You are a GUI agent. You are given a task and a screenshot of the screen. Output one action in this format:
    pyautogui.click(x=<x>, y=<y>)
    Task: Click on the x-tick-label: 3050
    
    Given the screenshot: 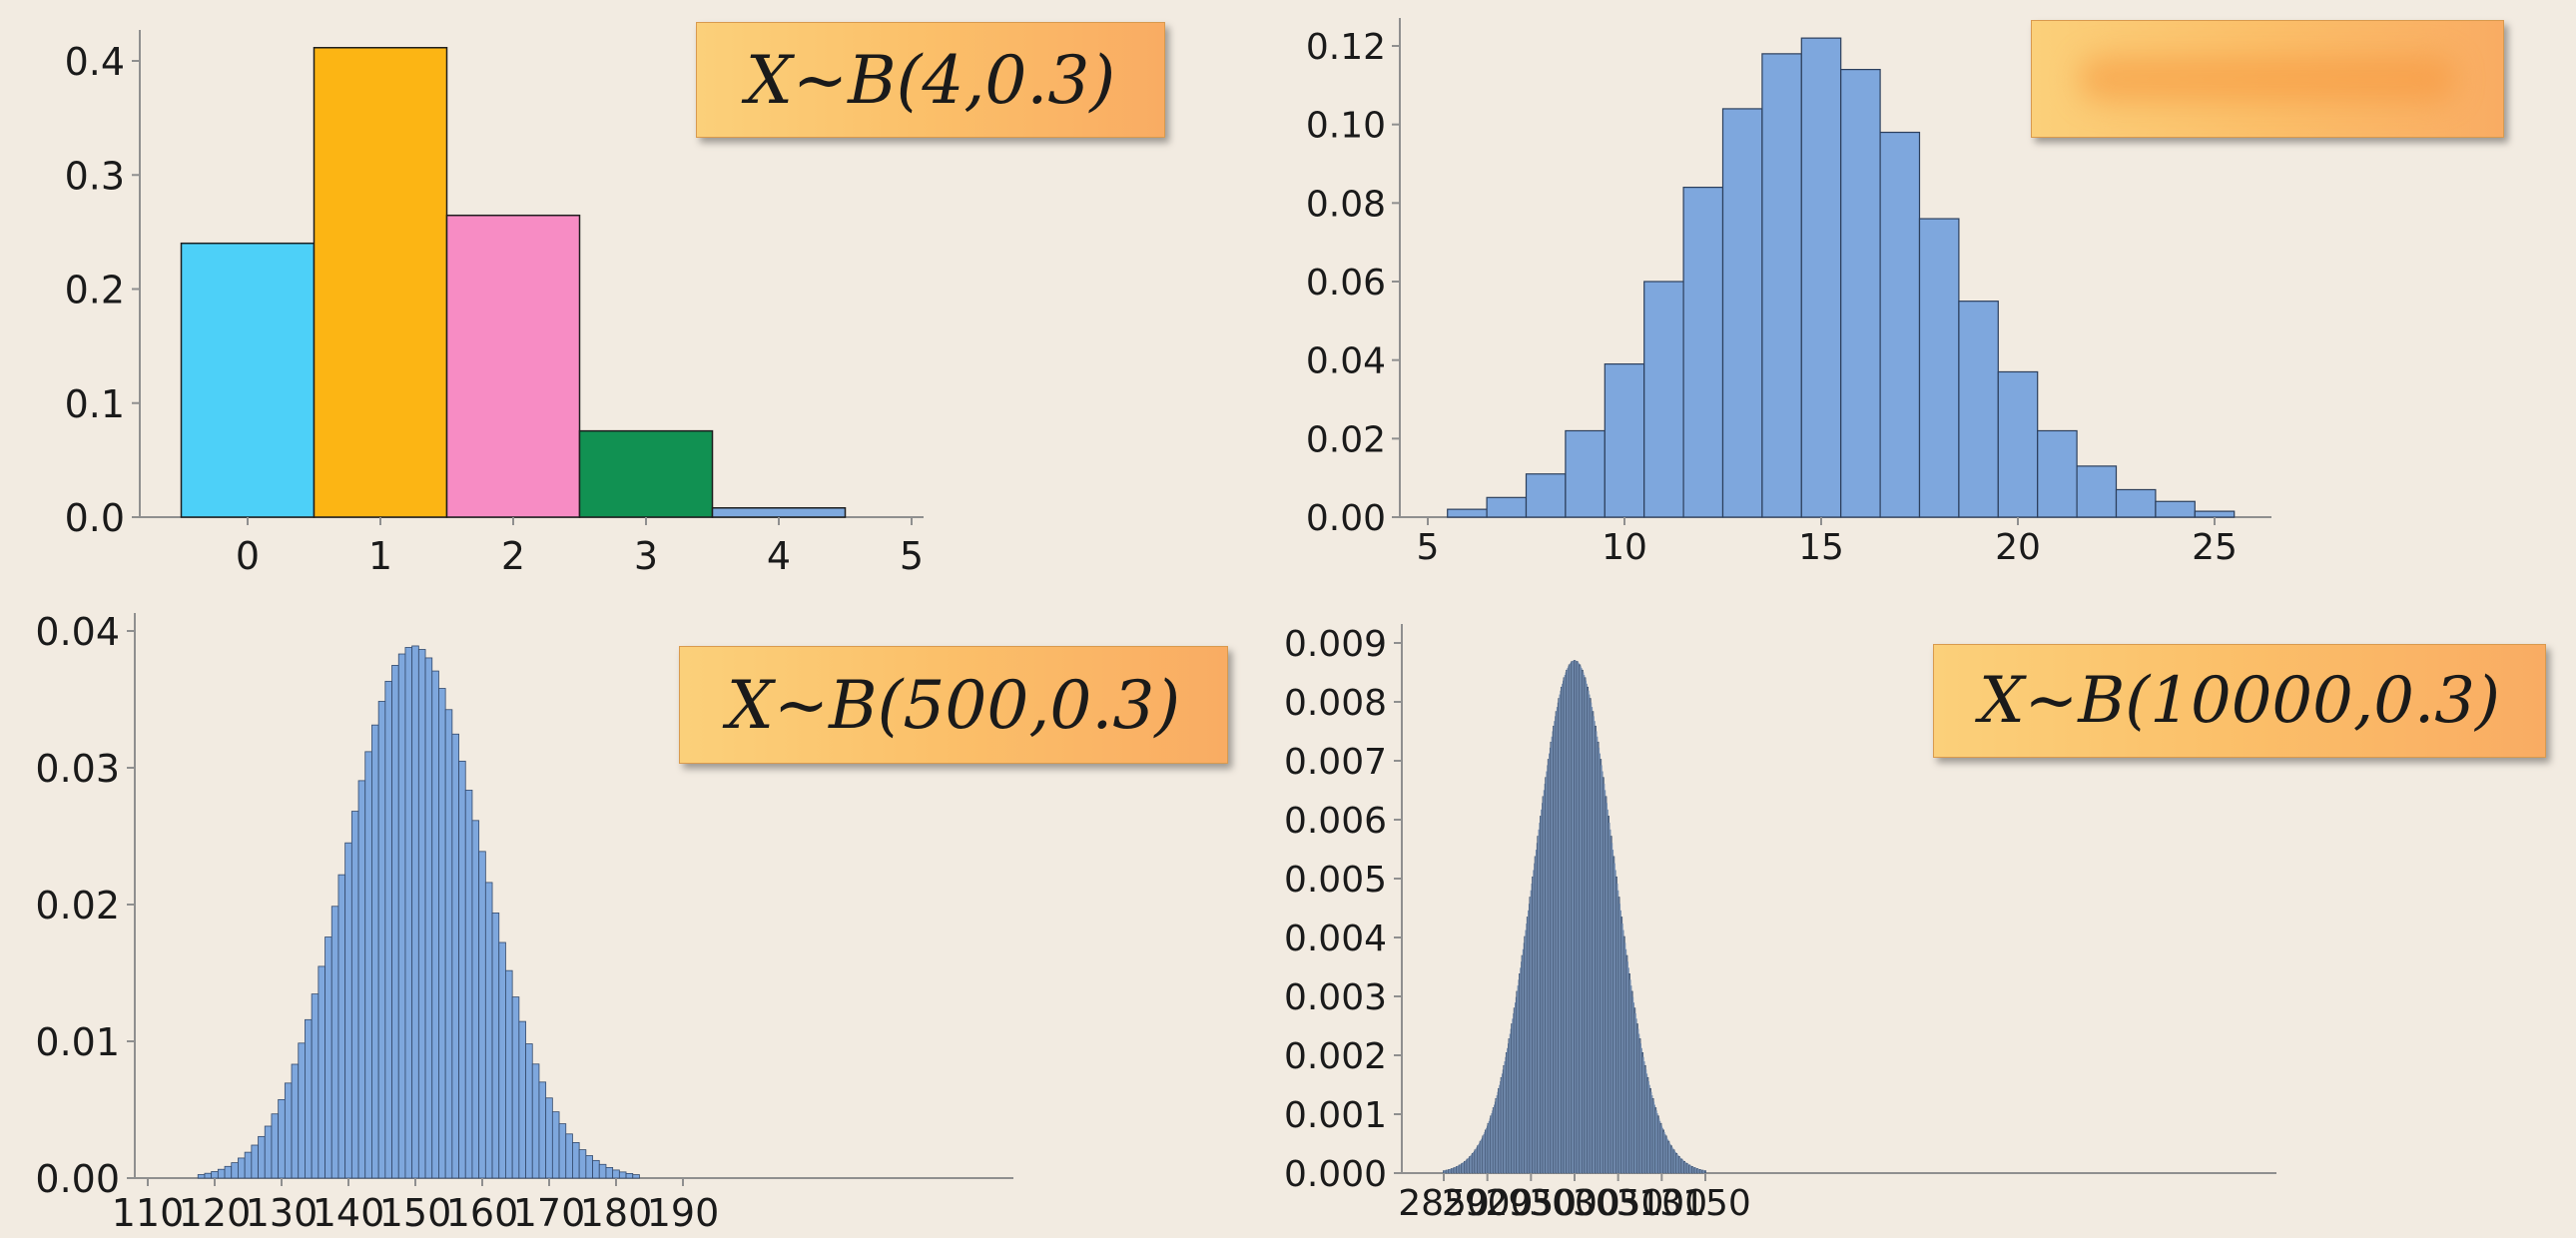 What is the action you would take?
    pyautogui.click(x=1619, y=1203)
    